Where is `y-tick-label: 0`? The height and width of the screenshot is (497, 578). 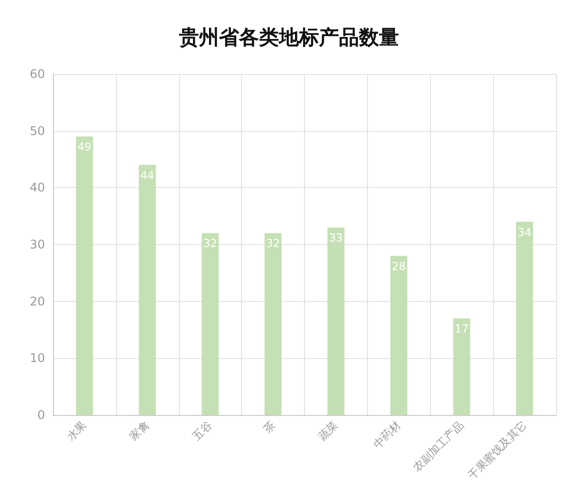
y-tick-label: 0 is located at coordinates (41, 415).